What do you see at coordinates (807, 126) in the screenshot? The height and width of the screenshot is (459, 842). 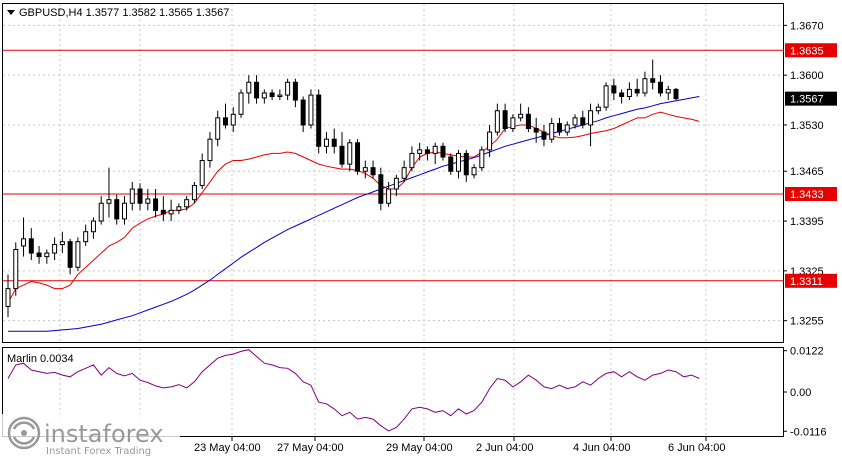 I see `y-tick-label: 1.3530` at bounding box center [807, 126].